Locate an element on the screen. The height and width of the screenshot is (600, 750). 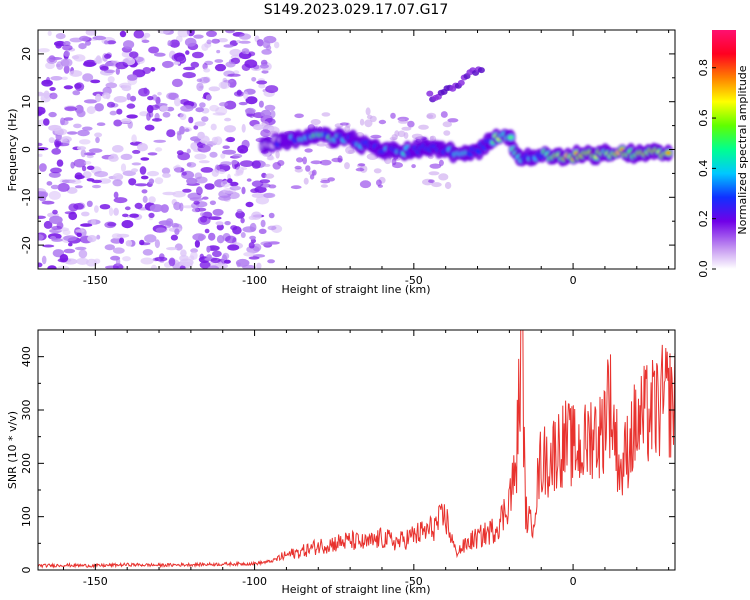
y-tick-label: -20 is located at coordinates (26, 245).